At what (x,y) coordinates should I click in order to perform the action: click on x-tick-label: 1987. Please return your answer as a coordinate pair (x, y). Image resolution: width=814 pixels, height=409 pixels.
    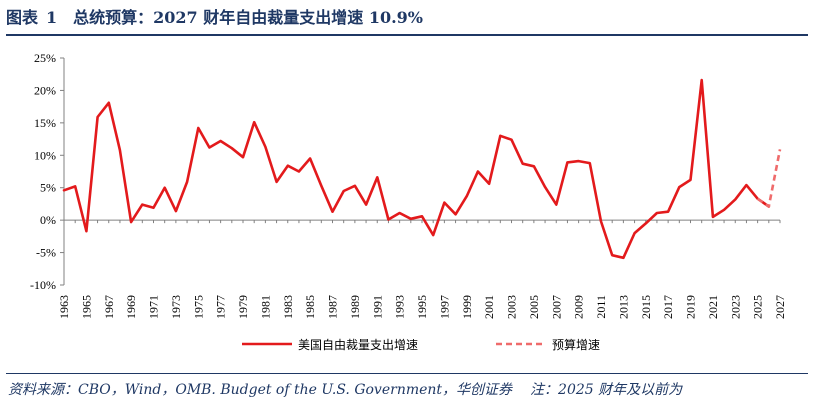
    Looking at the image, I should click on (333, 307).